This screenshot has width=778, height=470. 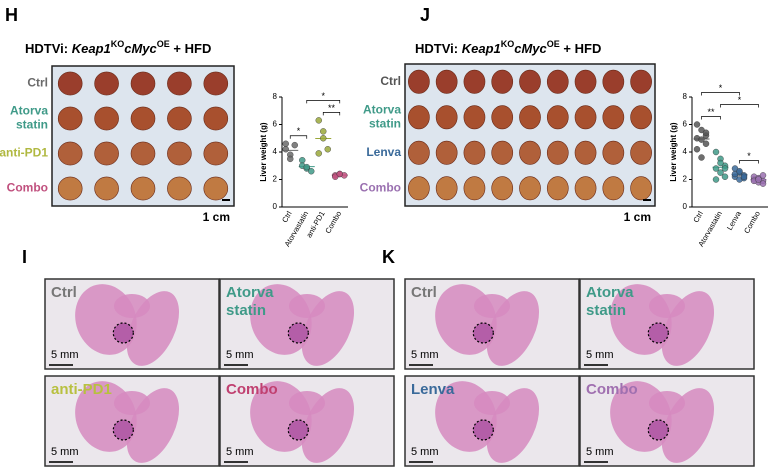 I want to click on title-part: cMyc, so click(x=530, y=48).